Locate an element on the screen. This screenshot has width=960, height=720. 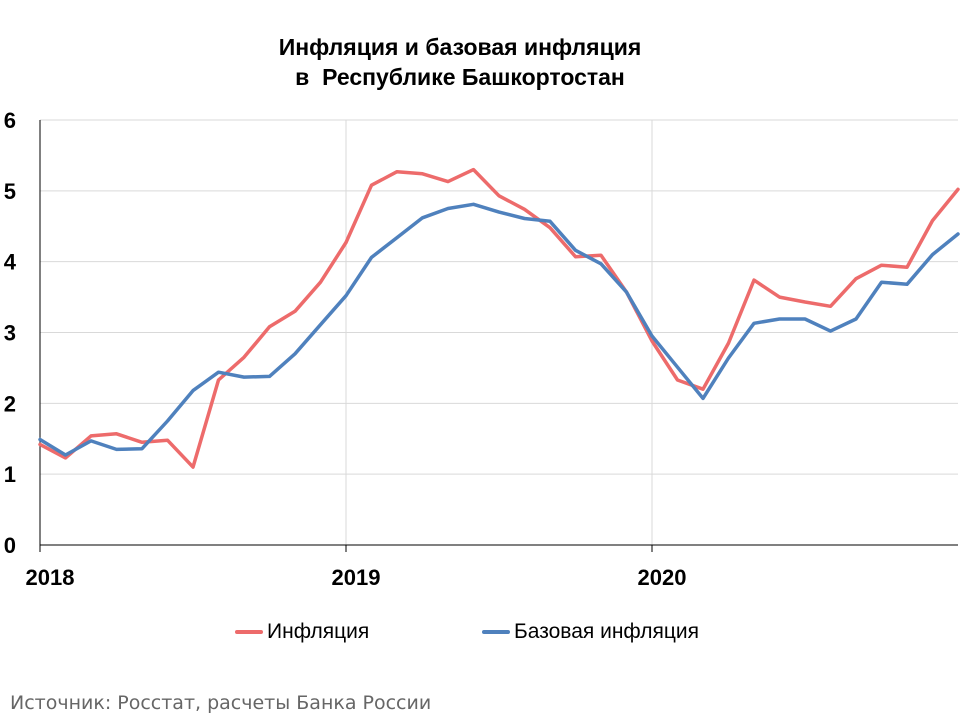
legend-label-core: Базовая инфляция is located at coordinates (607, 631).